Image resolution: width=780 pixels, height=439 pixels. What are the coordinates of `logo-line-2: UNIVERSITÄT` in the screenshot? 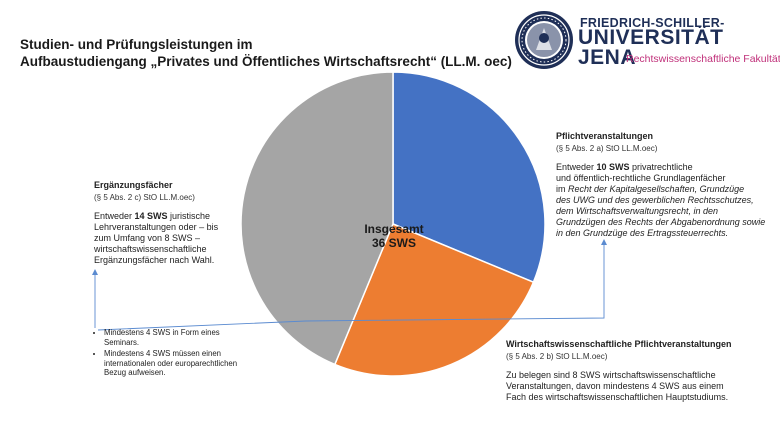 It's located at (651, 37).